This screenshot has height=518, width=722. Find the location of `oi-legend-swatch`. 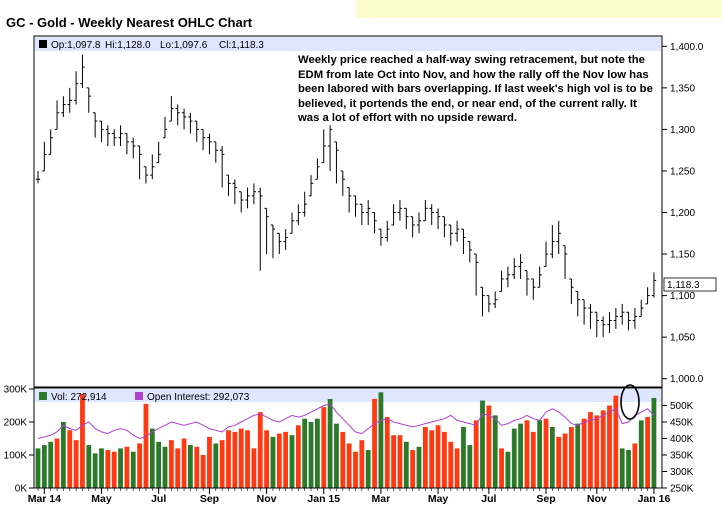

oi-legend-swatch is located at coordinates (139, 396).